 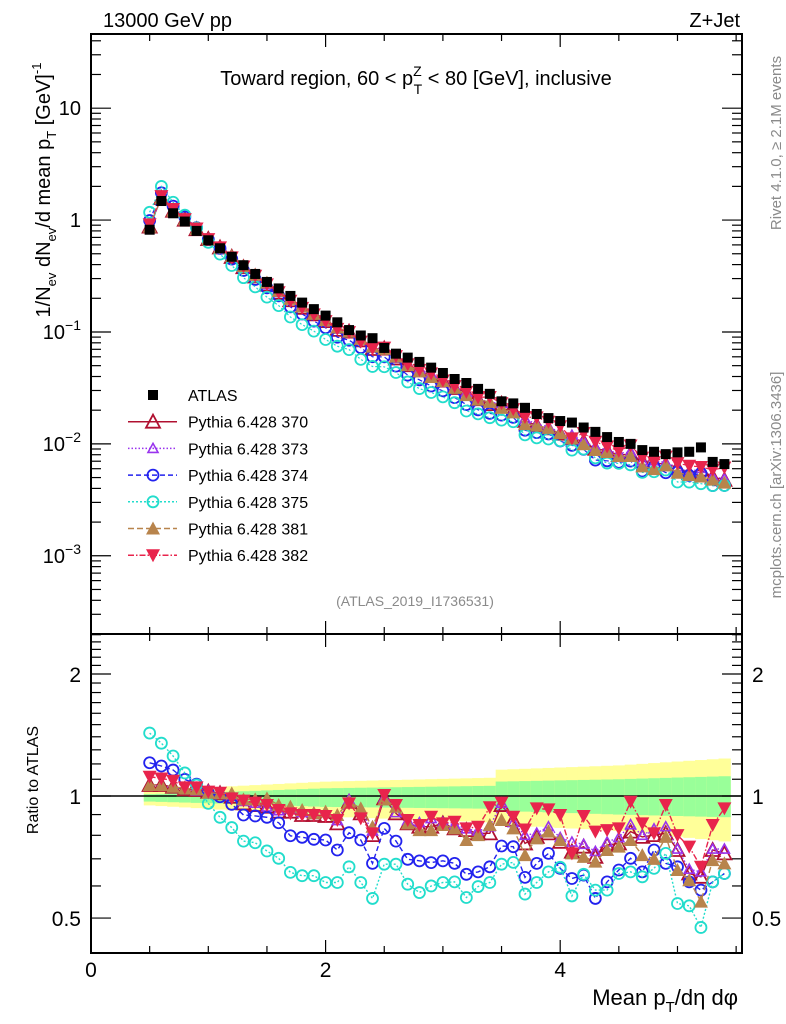 I want to click on ratio-tick-label-left: 2, so click(x=75, y=675).